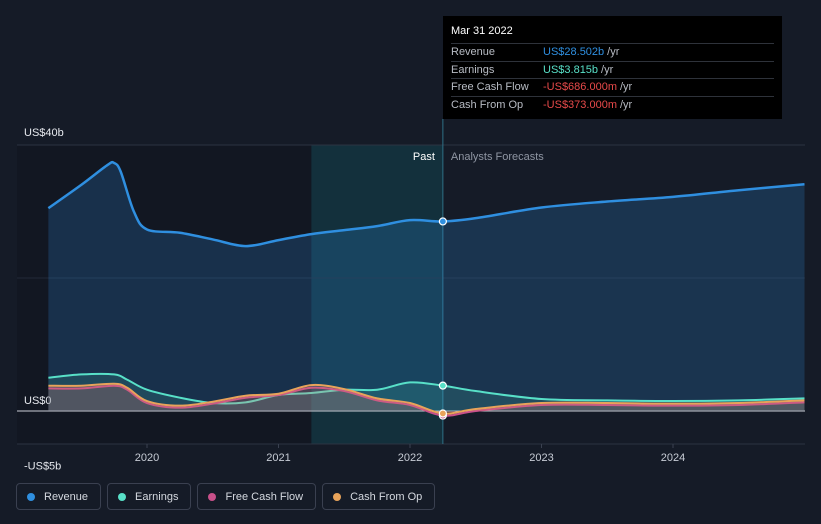 This screenshot has width=821, height=524. What do you see at coordinates (487, 104) in the screenshot?
I see `tooltip-label: Cash From Op` at bounding box center [487, 104].